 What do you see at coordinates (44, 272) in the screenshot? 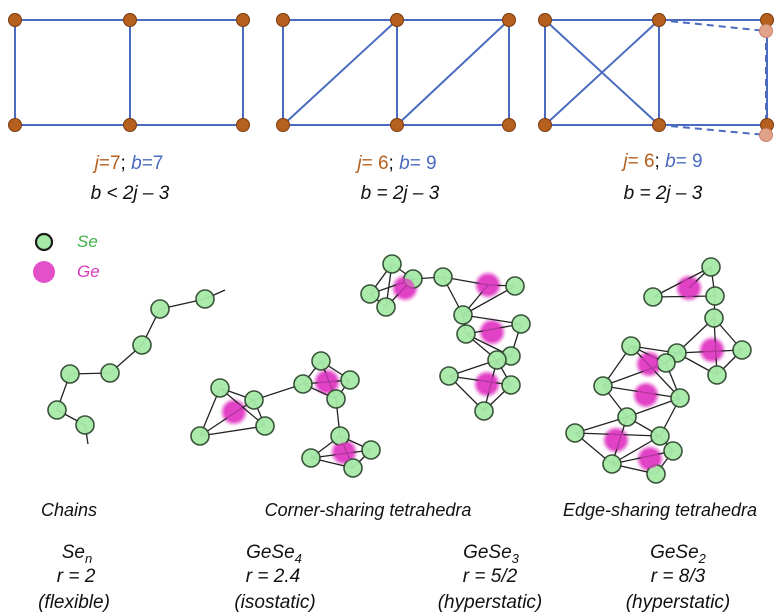
I see `legend-ge-symbol` at bounding box center [44, 272].